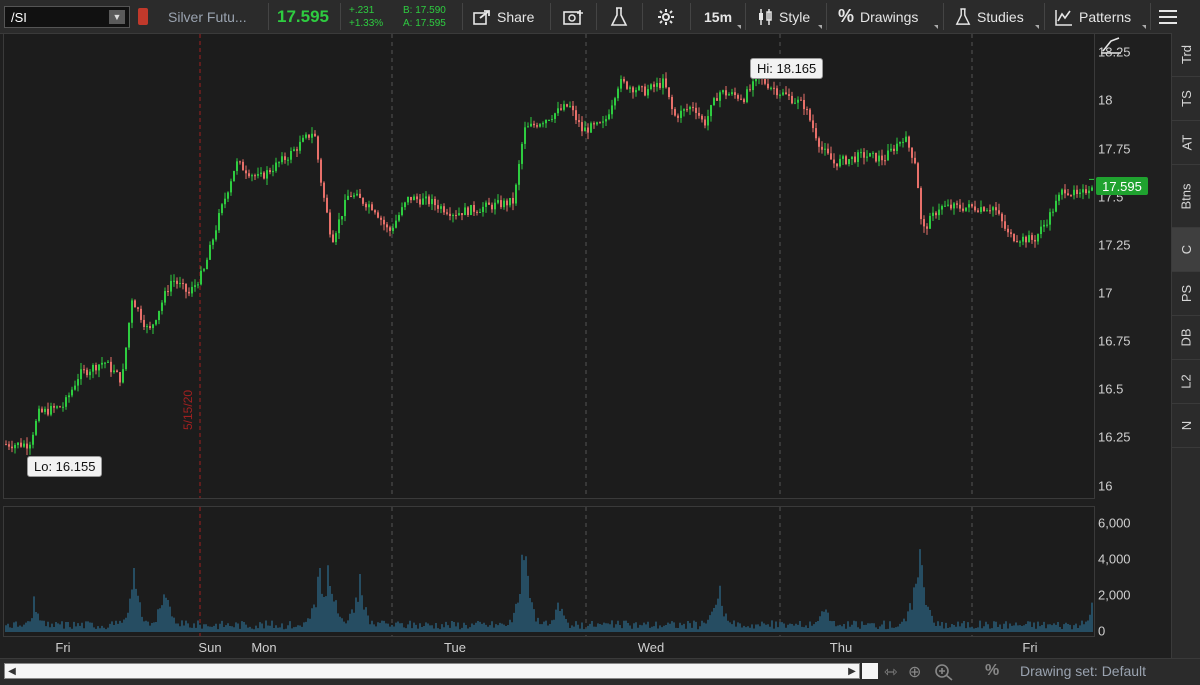 The image size is (1200, 685). I want to click on studies-button: Studies, so click(989, 16).